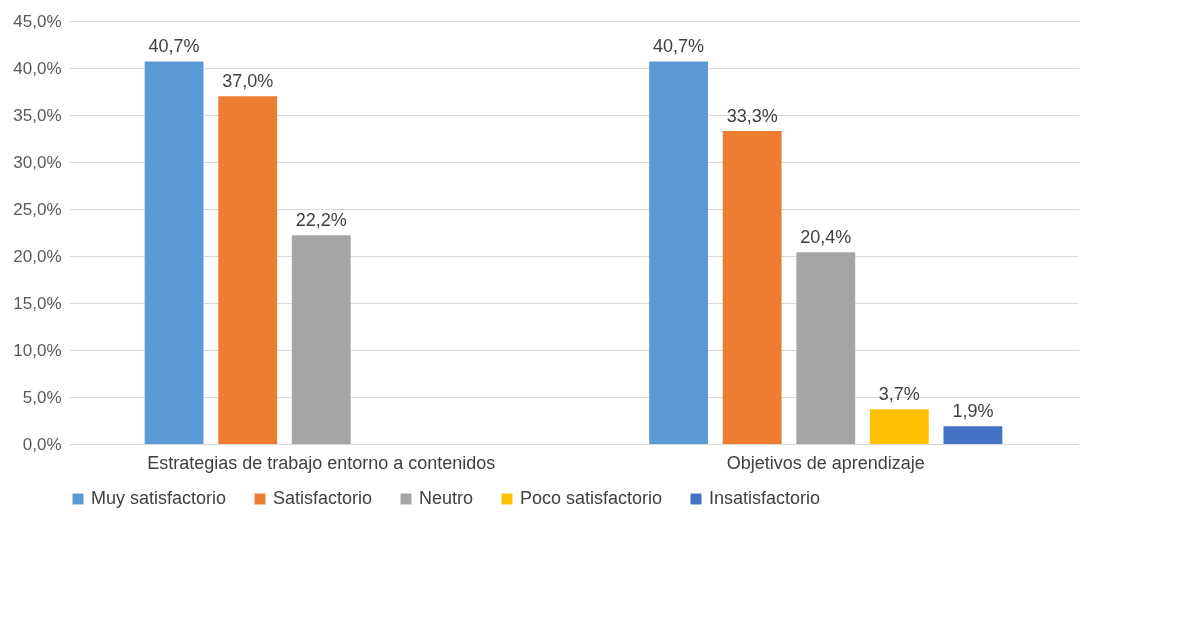 Image resolution: width=1186 pixels, height=634 pixels. What do you see at coordinates (765, 498) in the screenshot?
I see `legend-label: Insatisfactorio` at bounding box center [765, 498].